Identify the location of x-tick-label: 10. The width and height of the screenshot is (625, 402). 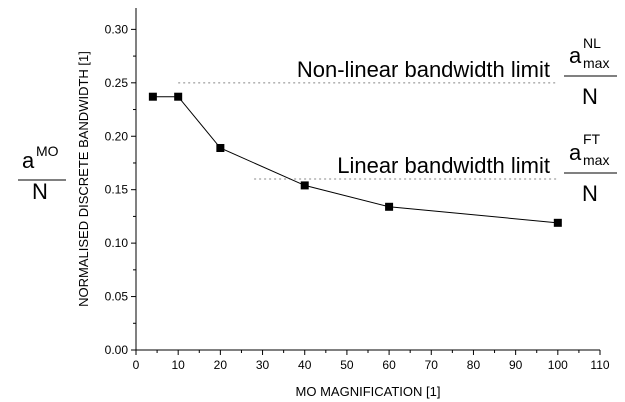
(179, 365).